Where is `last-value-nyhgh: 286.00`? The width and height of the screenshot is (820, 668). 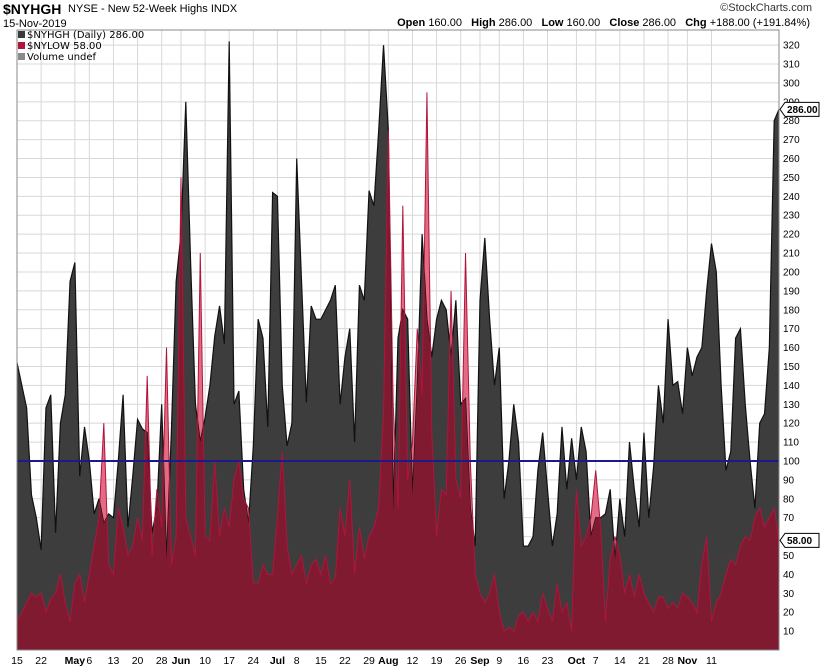
last-value-nyhgh: 286.00 is located at coordinates (799, 109).